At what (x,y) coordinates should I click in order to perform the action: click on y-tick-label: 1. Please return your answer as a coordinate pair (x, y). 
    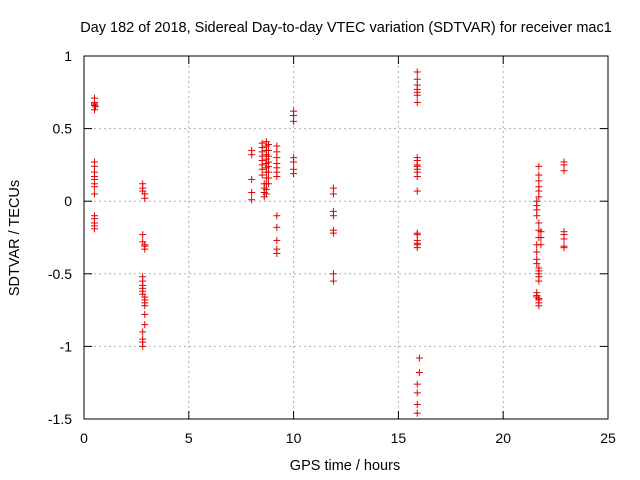
    Looking at the image, I should click on (68, 56).